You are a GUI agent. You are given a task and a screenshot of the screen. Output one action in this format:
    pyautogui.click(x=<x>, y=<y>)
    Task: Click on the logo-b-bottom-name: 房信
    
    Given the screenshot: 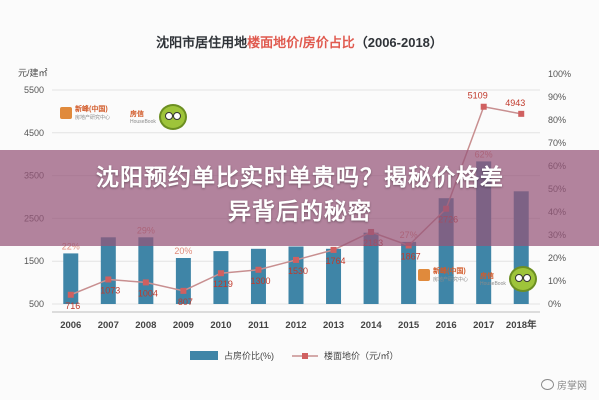 What is the action you would take?
    pyautogui.click(x=487, y=276)
    